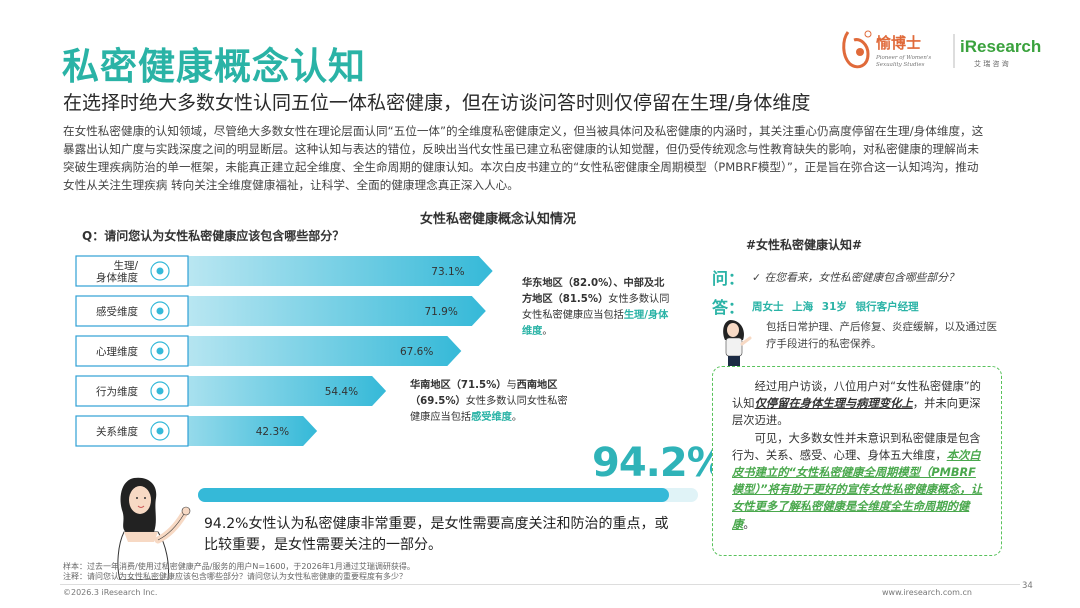 Image resolution: width=1080 pixels, height=608 pixels. I want to click on category-label: 行为维度, so click(117, 391).